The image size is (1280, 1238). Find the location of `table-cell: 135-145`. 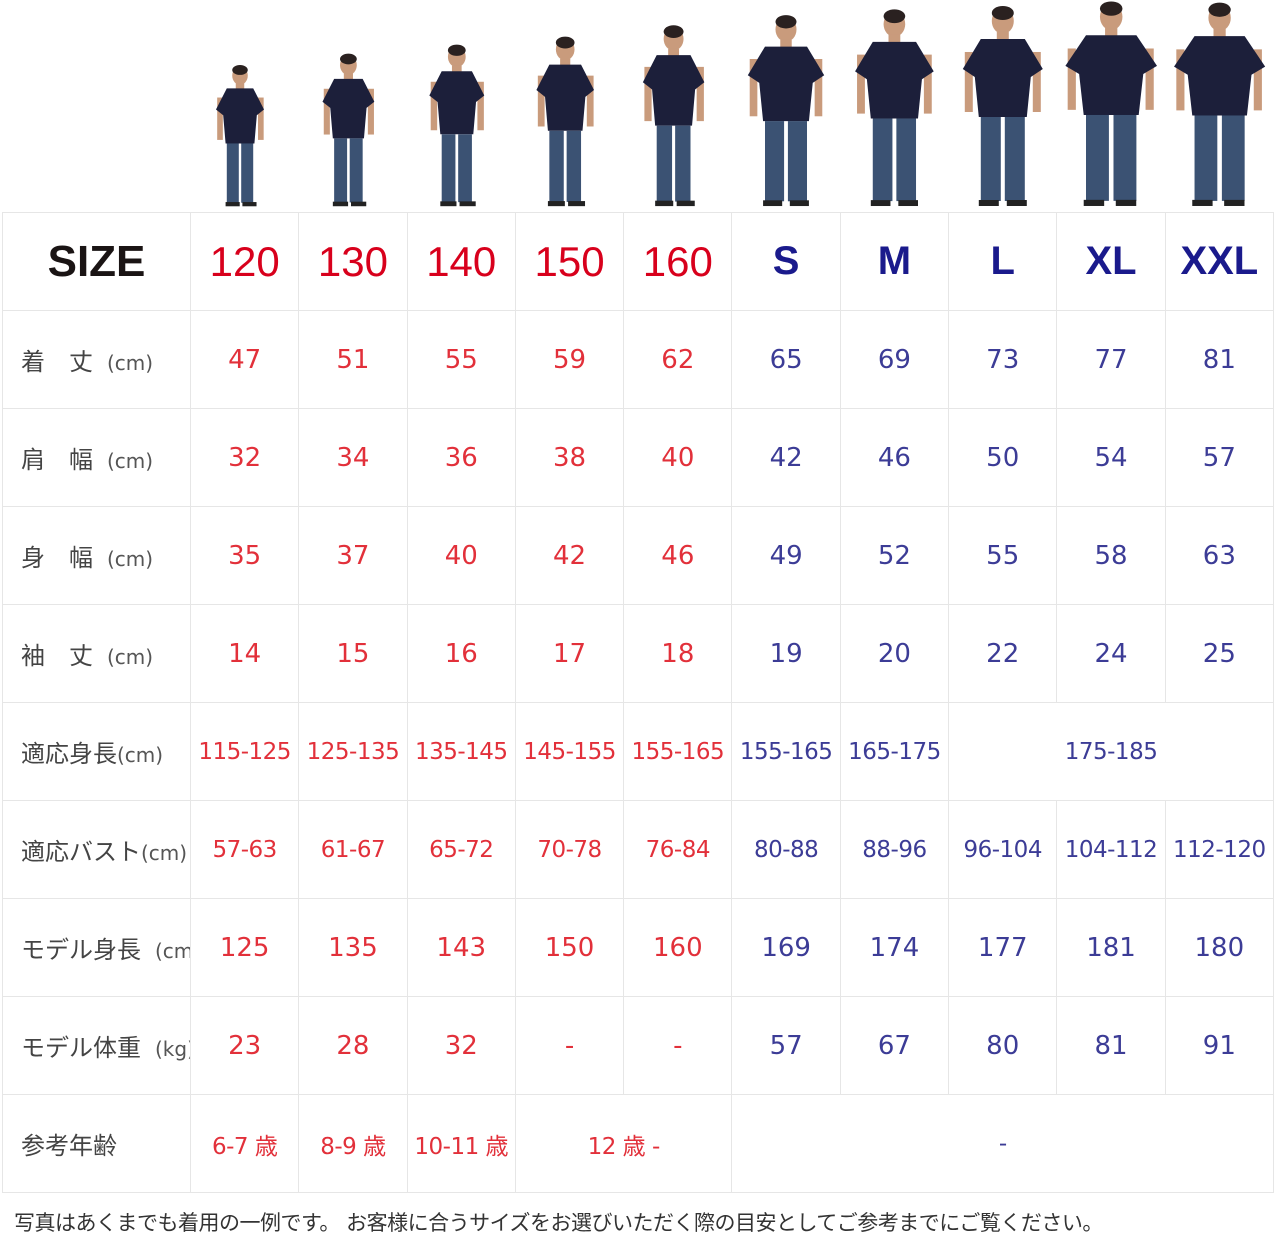

table-cell: 135-145 is located at coordinates (461, 751).